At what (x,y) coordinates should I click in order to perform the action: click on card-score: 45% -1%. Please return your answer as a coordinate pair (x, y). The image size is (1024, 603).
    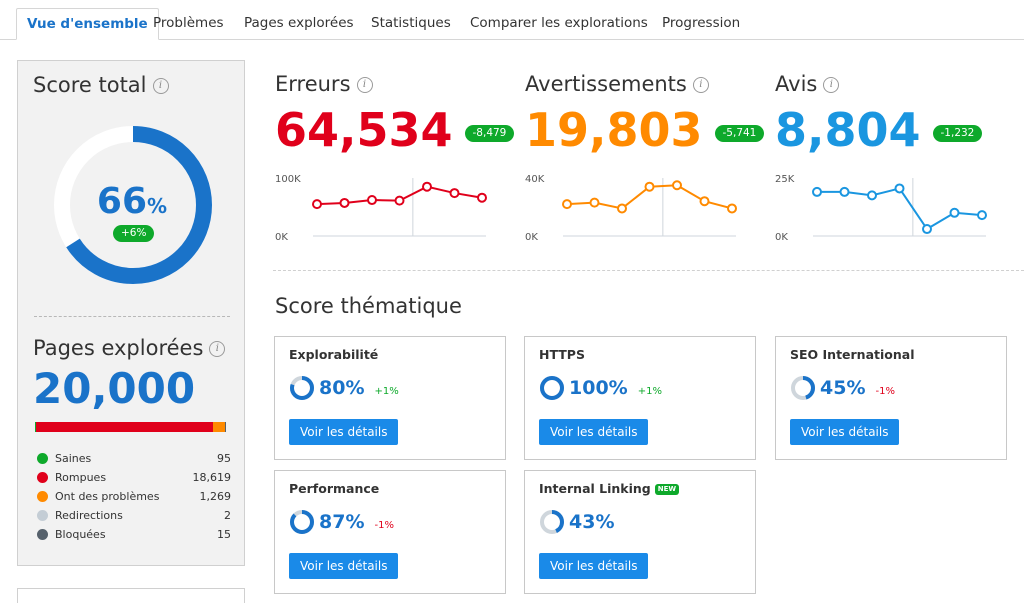
    Looking at the image, I should click on (842, 388).